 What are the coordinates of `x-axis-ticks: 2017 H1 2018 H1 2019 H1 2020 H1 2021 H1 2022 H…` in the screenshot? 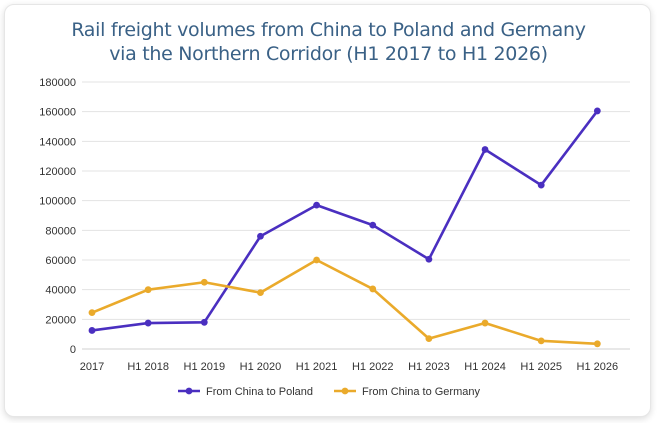 It's located at (349, 367).